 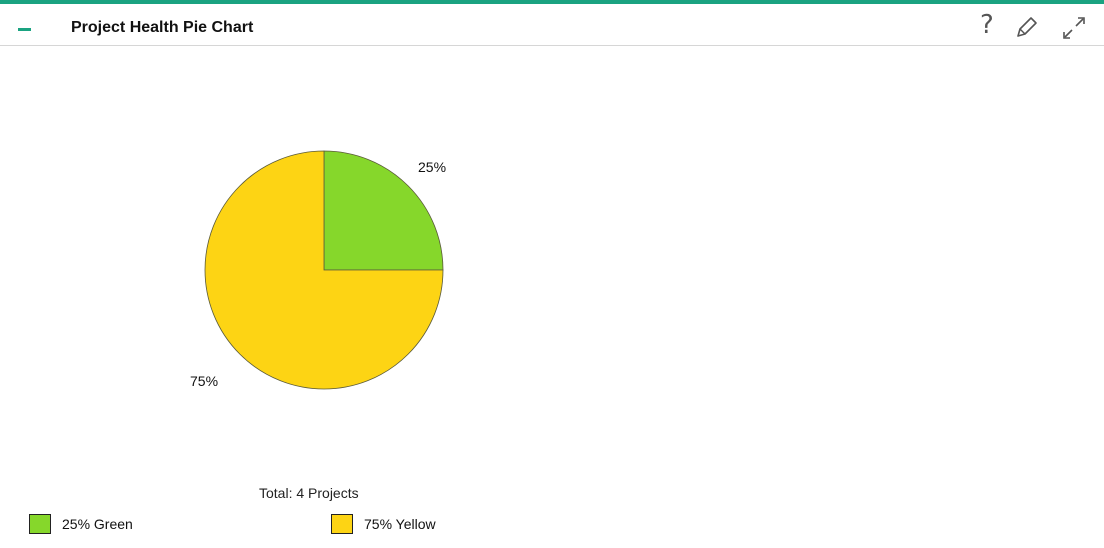 I want to click on slice-label-green: 25%, so click(x=432, y=167).